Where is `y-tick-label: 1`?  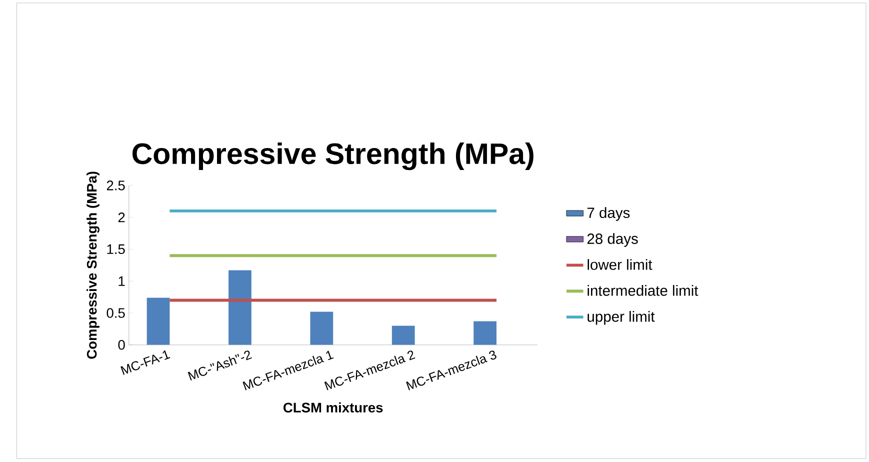 y-tick-label: 1 is located at coordinates (121, 281).